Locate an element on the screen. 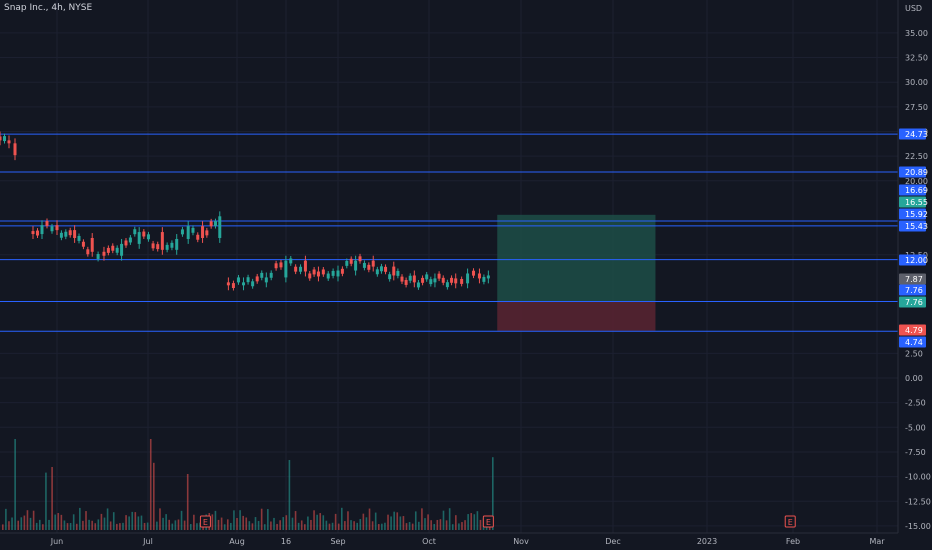 The image size is (932, 550). y-tick-label: 20.00 is located at coordinates (916, 181).